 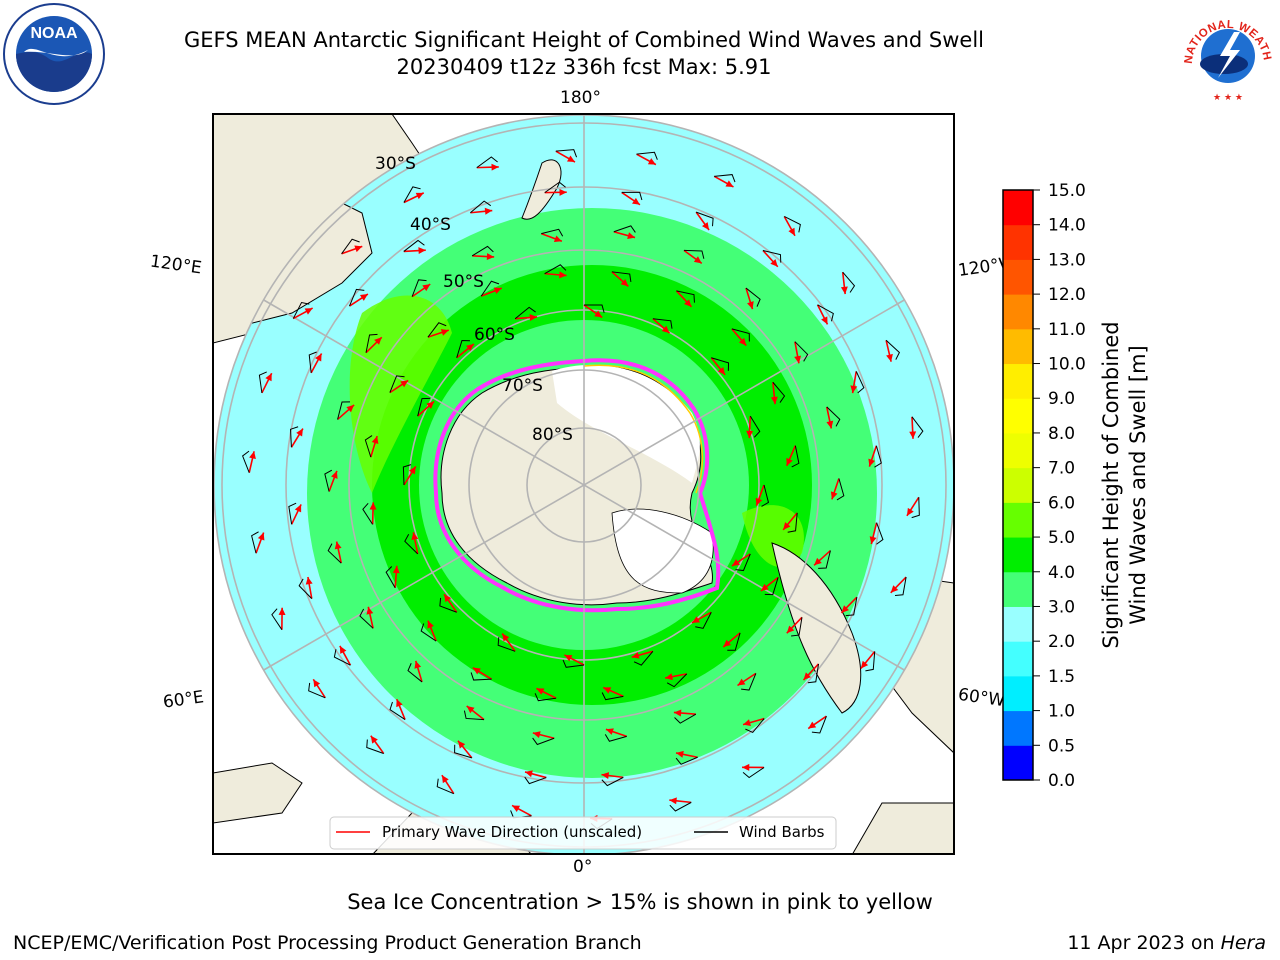 What do you see at coordinates (580, 98) in the screenshot?
I see `lon-label-180: 180°` at bounding box center [580, 98].